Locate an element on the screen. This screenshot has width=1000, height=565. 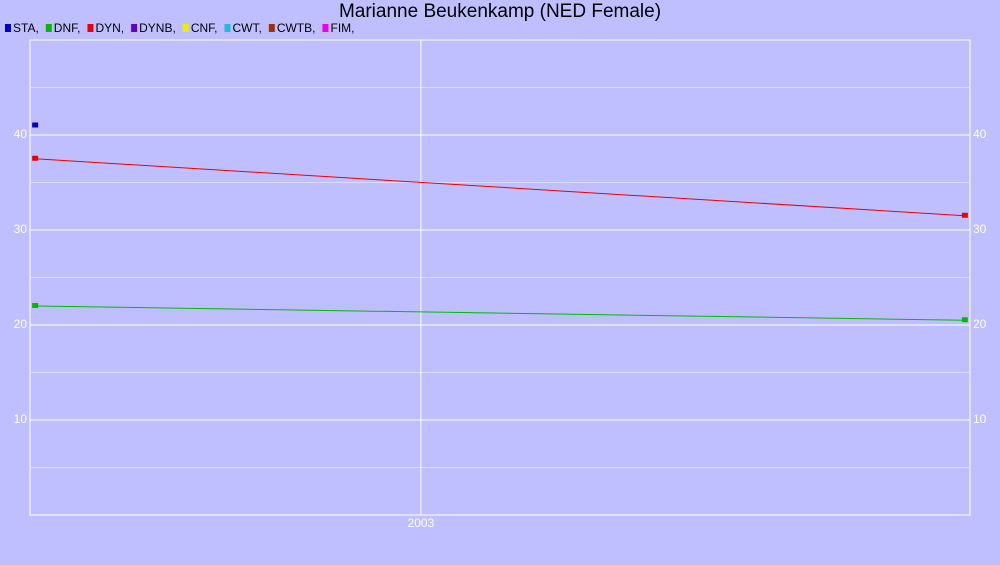
y2-tick-label: 40 is located at coordinates (980, 134).